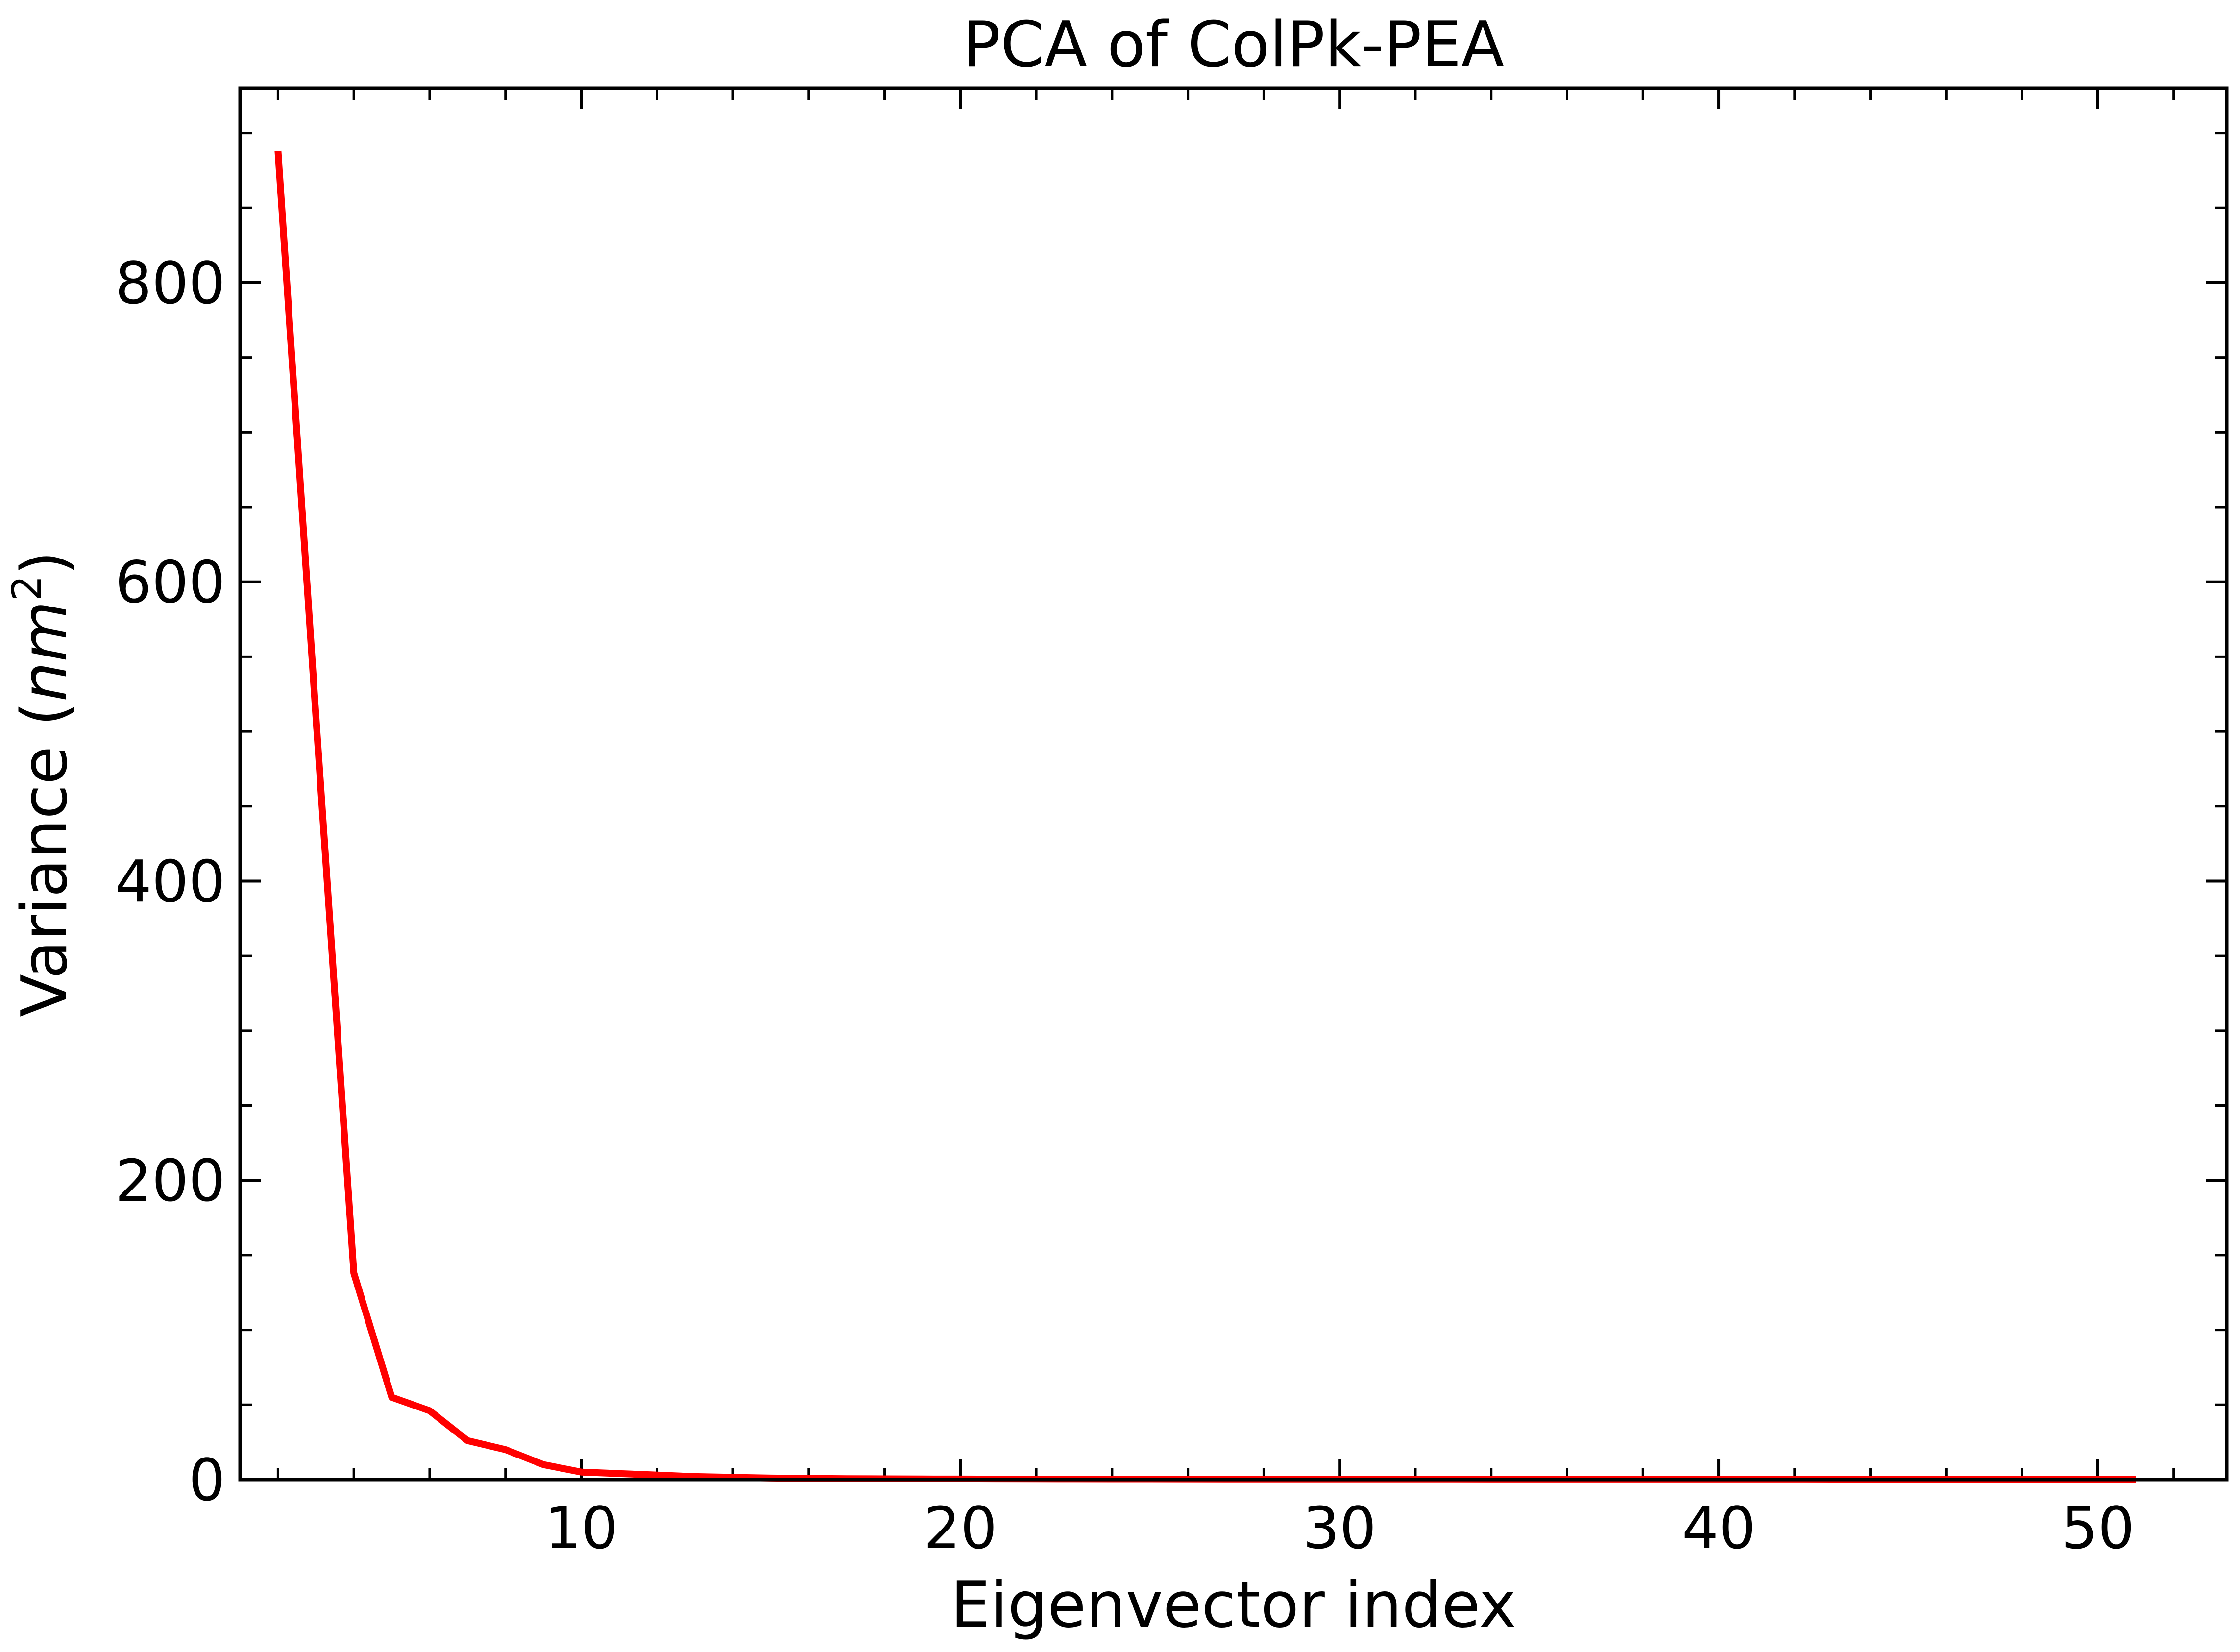 The height and width of the screenshot is (1652, 2240). What do you see at coordinates (170, 582) in the screenshot?
I see `y-tick-label: 600` at bounding box center [170, 582].